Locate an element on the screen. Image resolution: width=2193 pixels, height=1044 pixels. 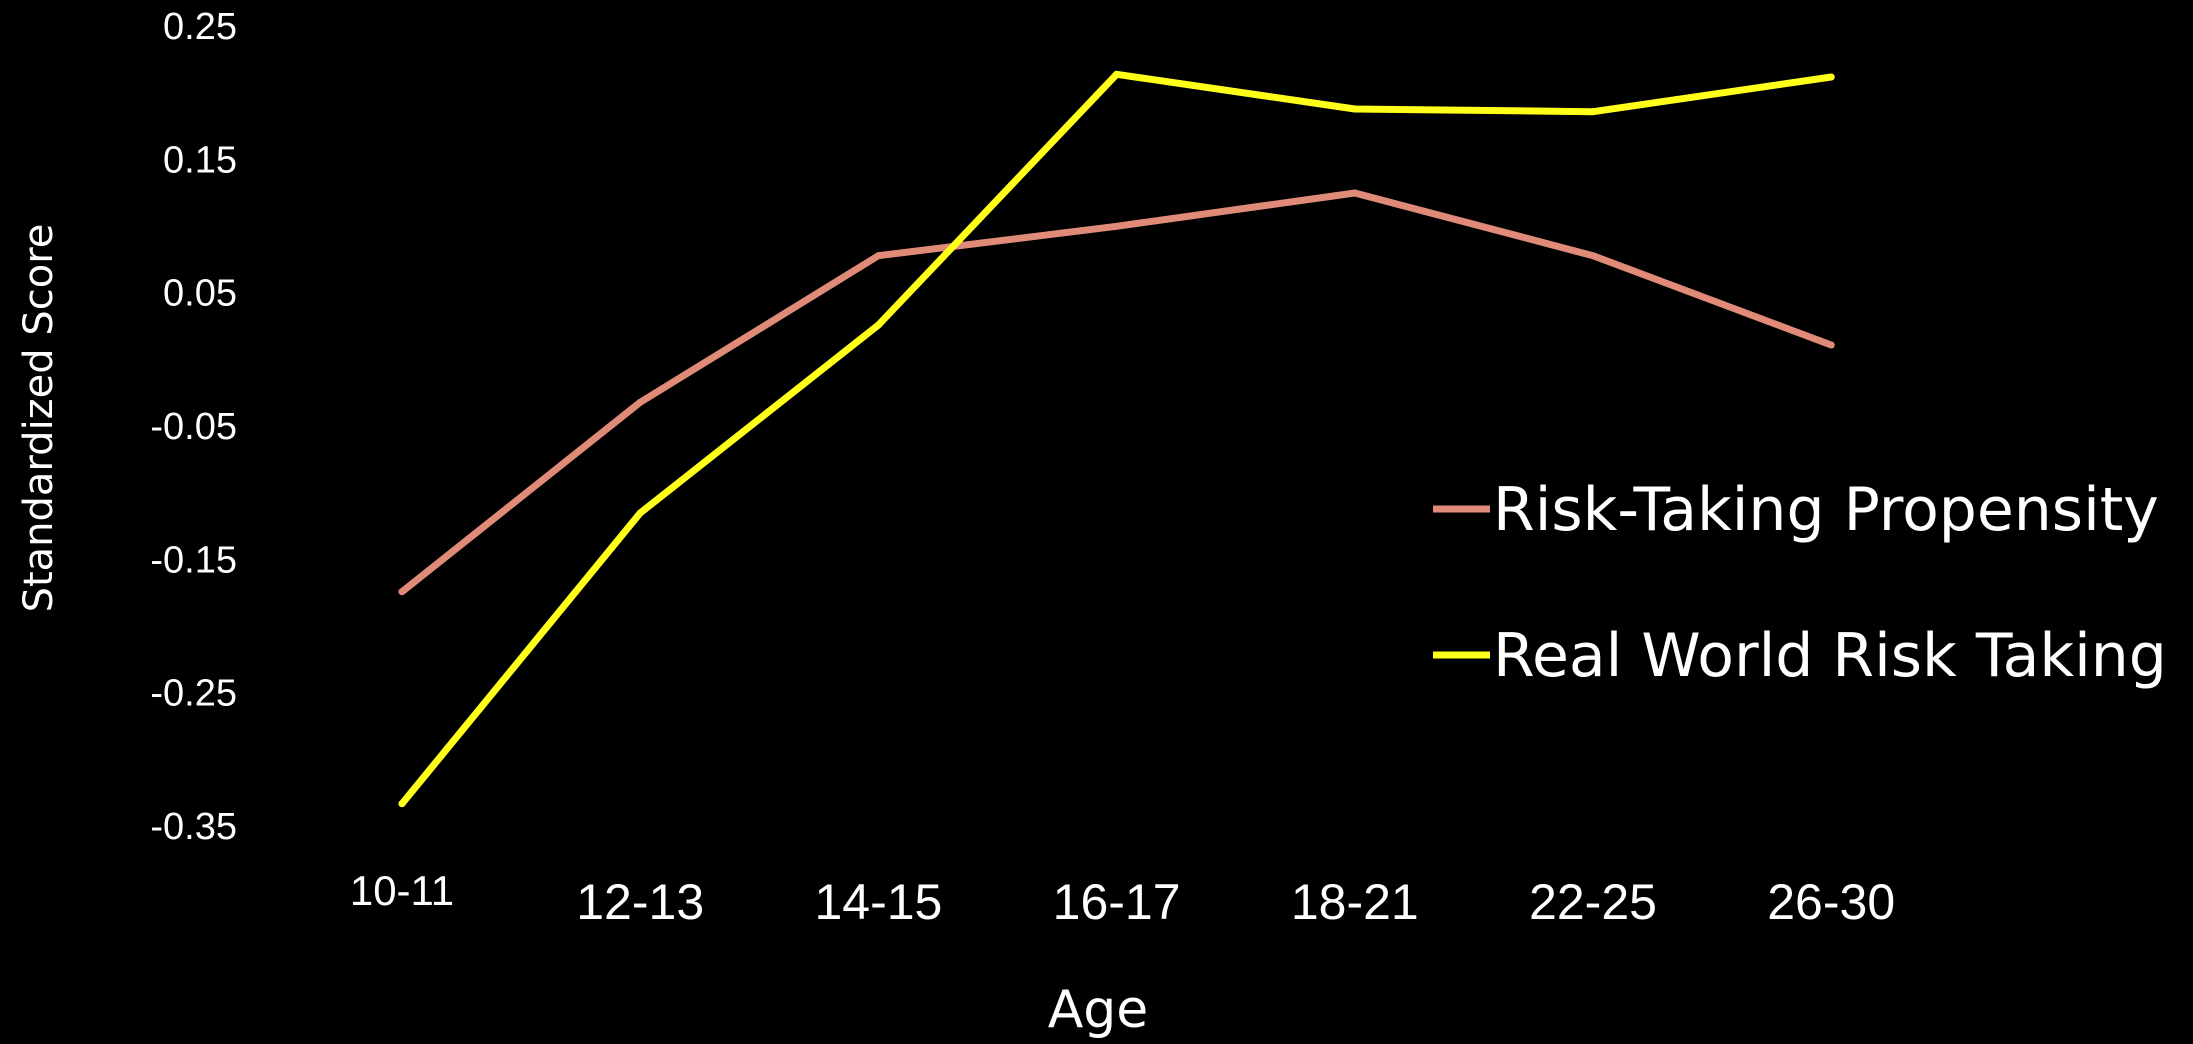
legend-label: Real World Risk Taking is located at coordinates (1830, 656).